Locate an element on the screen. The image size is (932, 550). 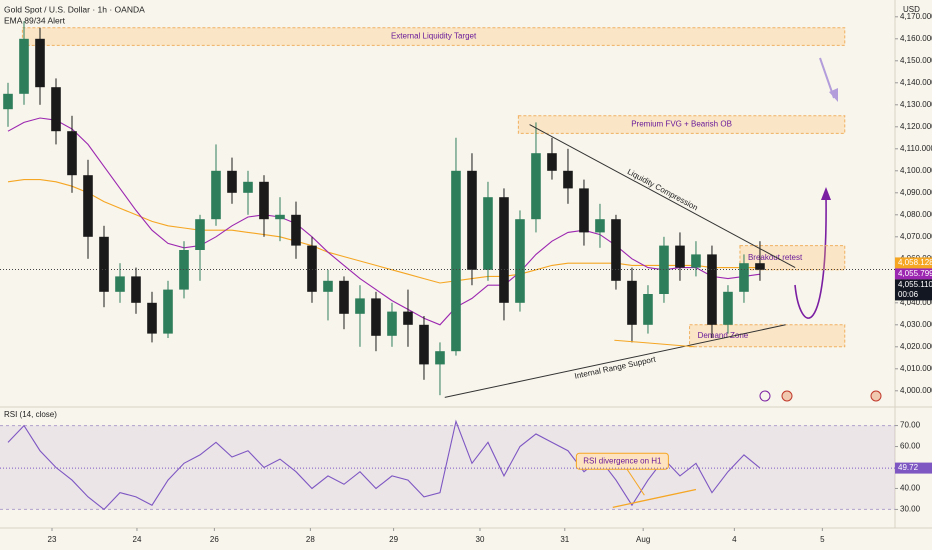
rsi-line is located at coordinates (384, 465).